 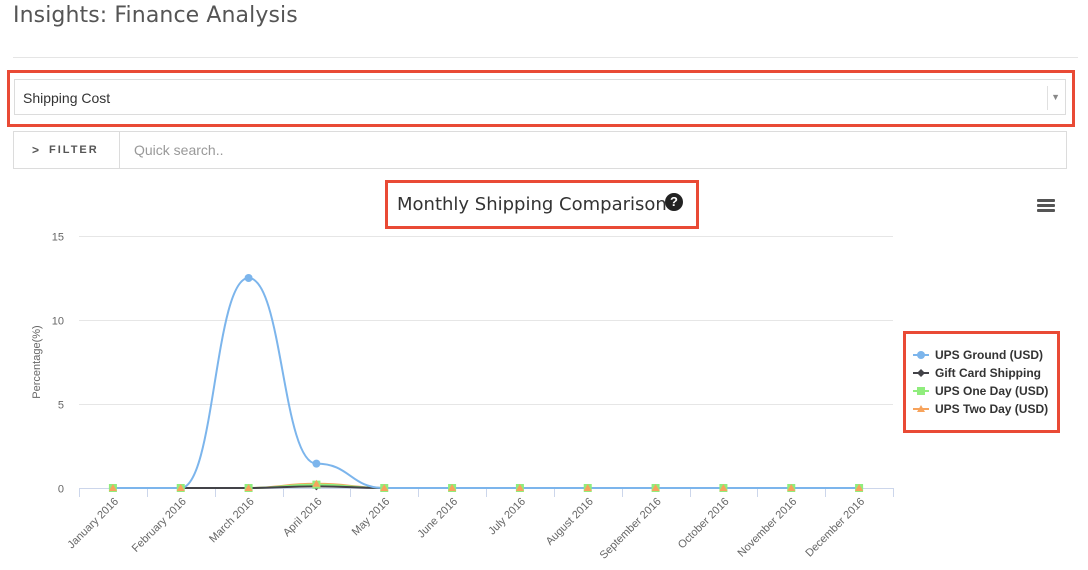 I want to click on metric-select-value: Shipping Cost, so click(x=67, y=98).